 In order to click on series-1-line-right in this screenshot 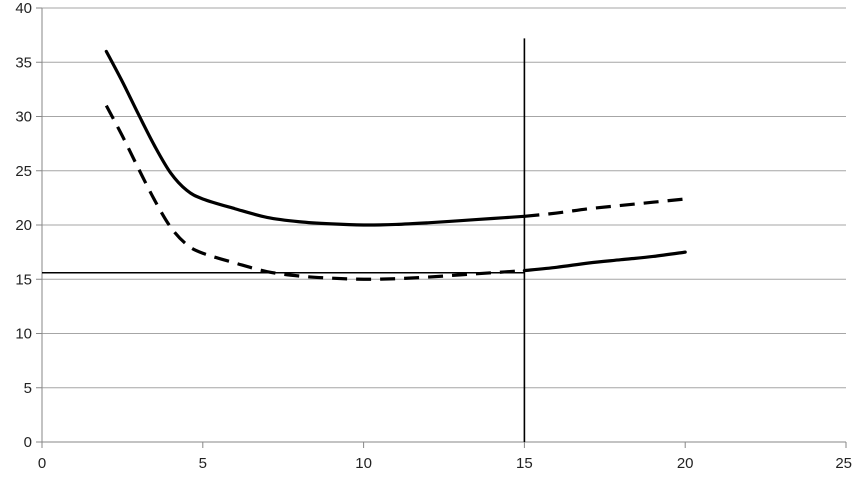, I will do `click(605, 207)`.